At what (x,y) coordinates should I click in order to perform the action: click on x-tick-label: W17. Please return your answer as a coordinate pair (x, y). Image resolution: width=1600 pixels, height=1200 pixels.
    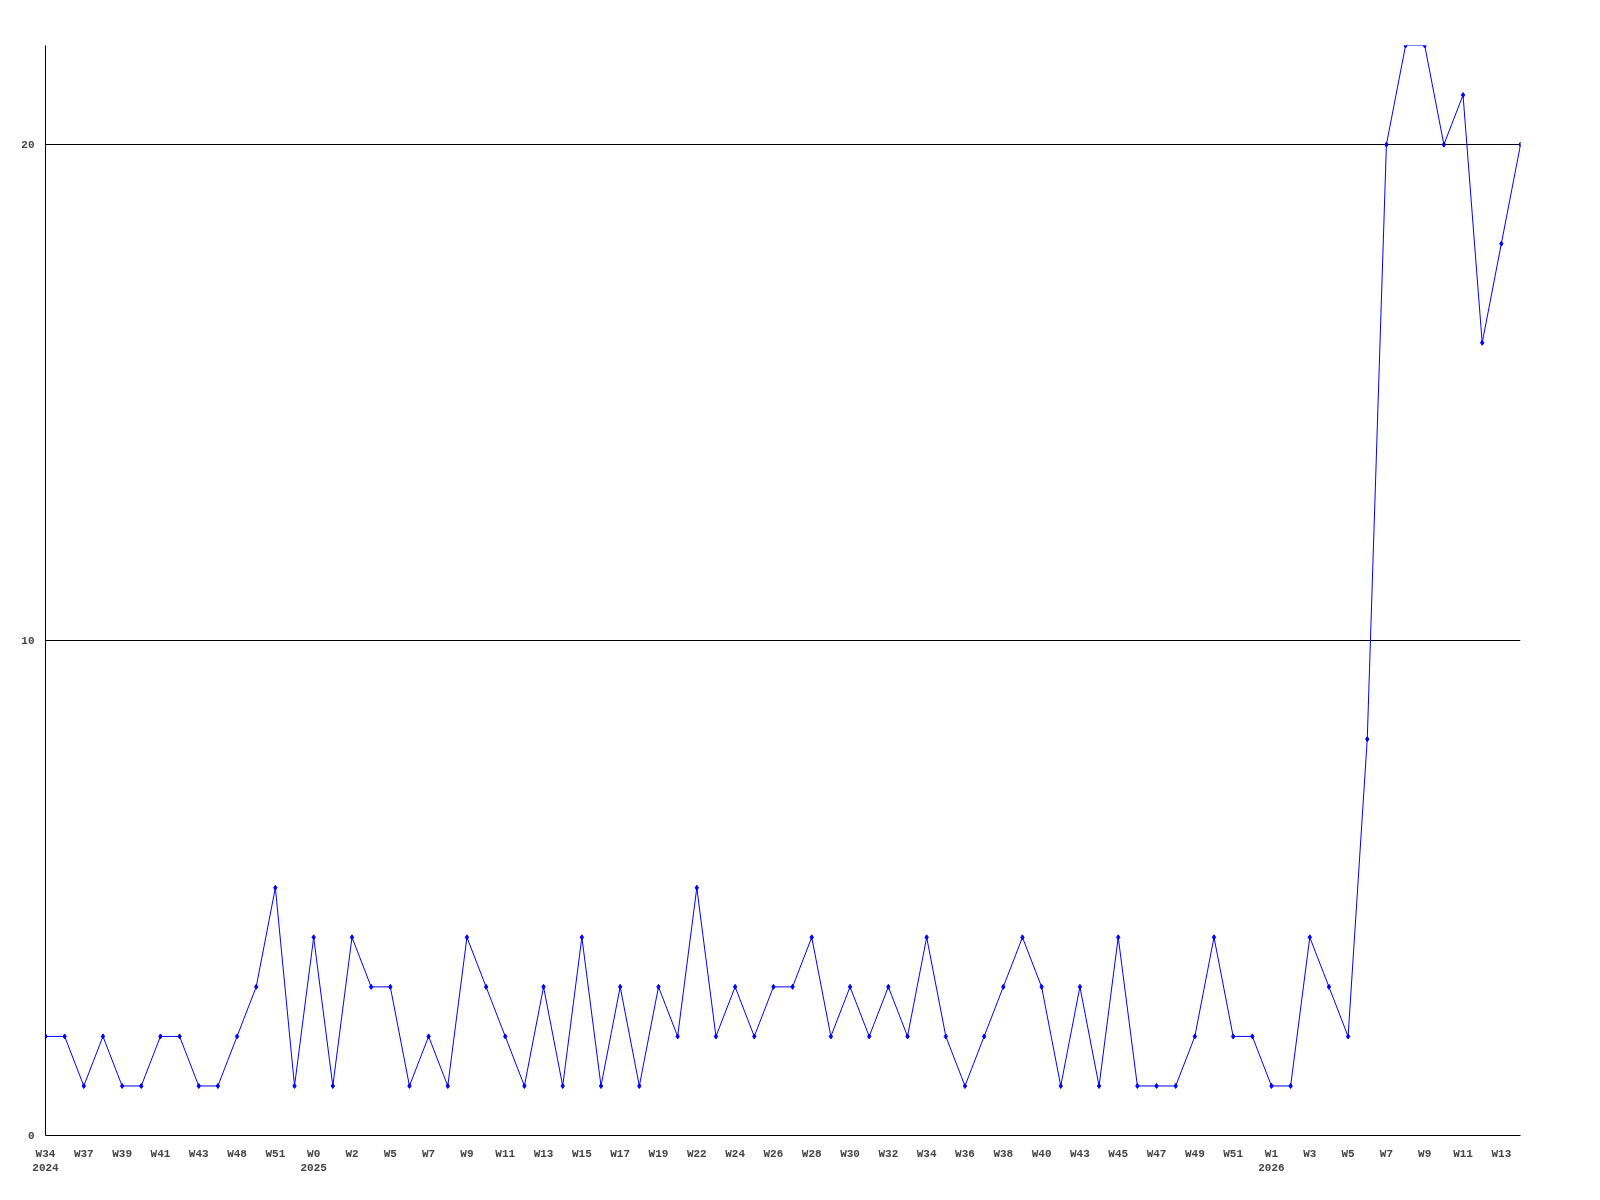
    Looking at the image, I should click on (620, 1153).